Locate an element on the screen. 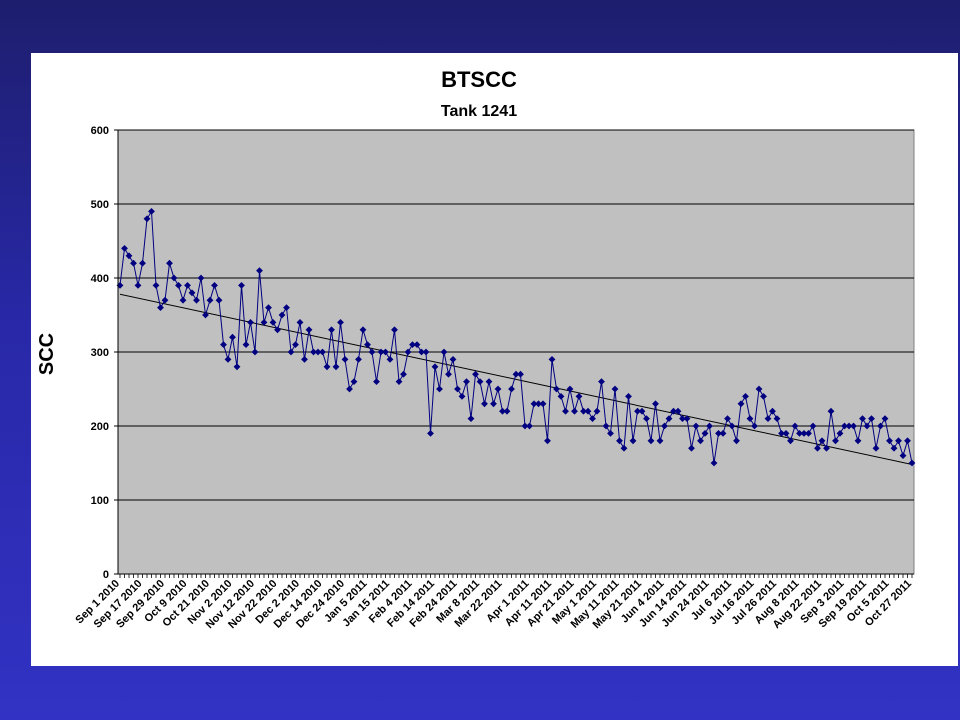 Image resolution: width=960 pixels, height=720 pixels. chart-subtitle: Tank 1241 is located at coordinates (479, 111).